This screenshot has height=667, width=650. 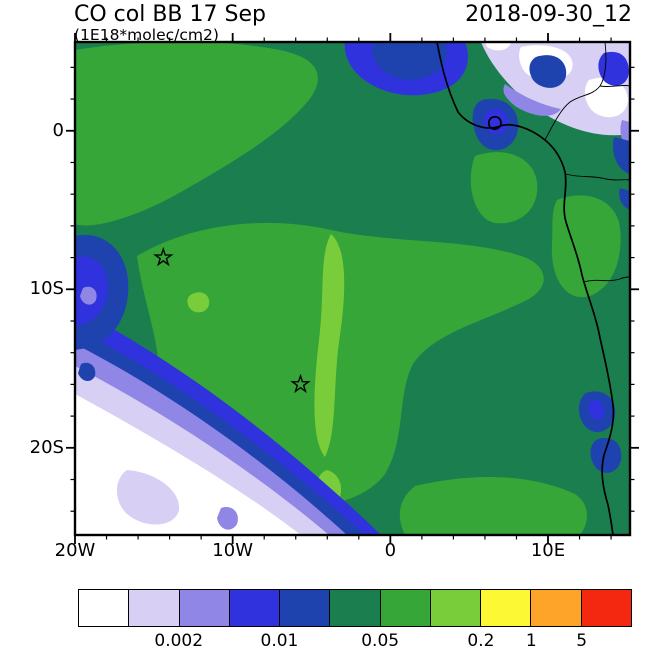 What do you see at coordinates (481, 641) in the screenshot?
I see `colorbar-tick-label: 0.2` at bounding box center [481, 641].